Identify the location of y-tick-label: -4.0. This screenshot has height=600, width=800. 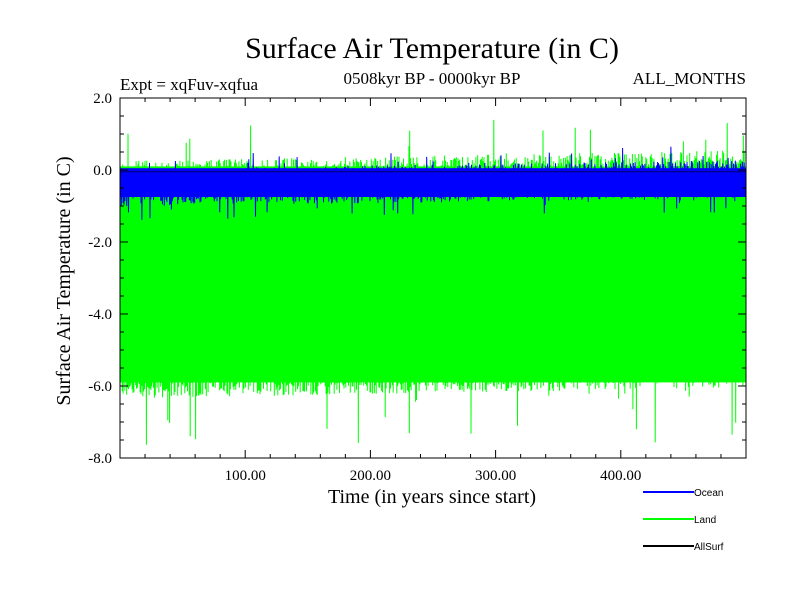
(100, 315).